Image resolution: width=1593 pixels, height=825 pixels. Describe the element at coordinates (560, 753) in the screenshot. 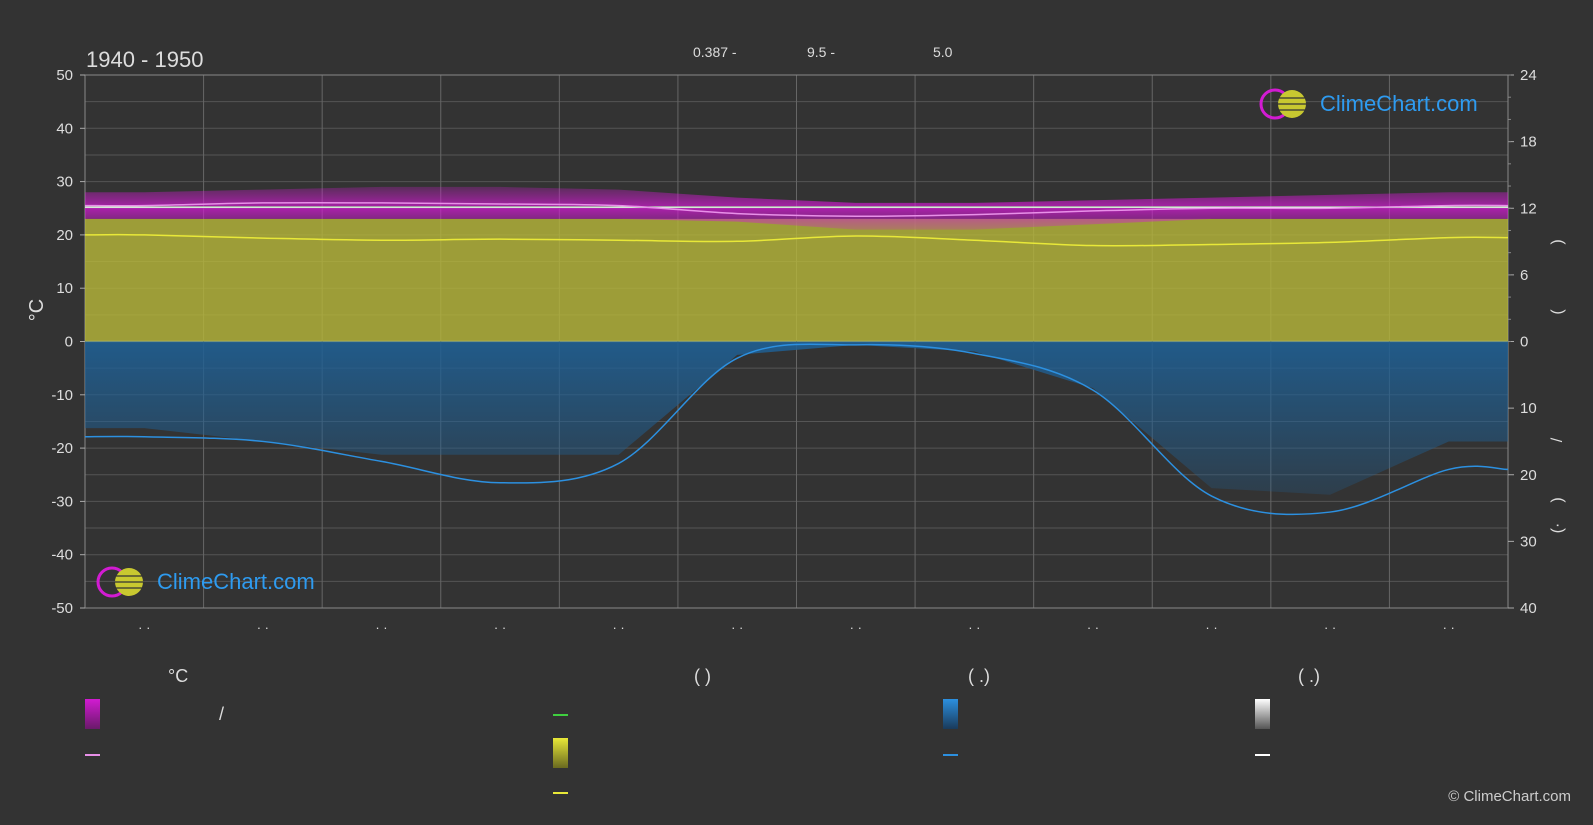

I see `legend-swatch-sunshine` at that location.